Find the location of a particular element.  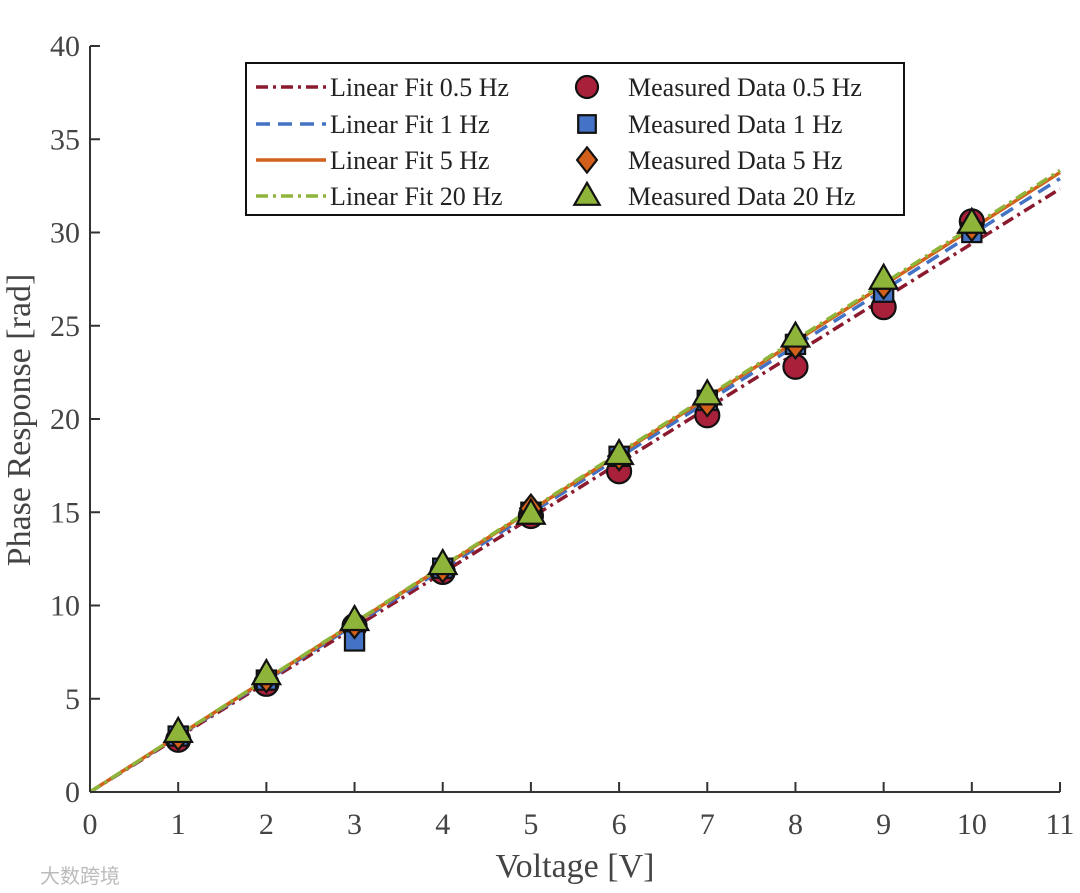

y-tick-label: 25 is located at coordinates (65, 326).